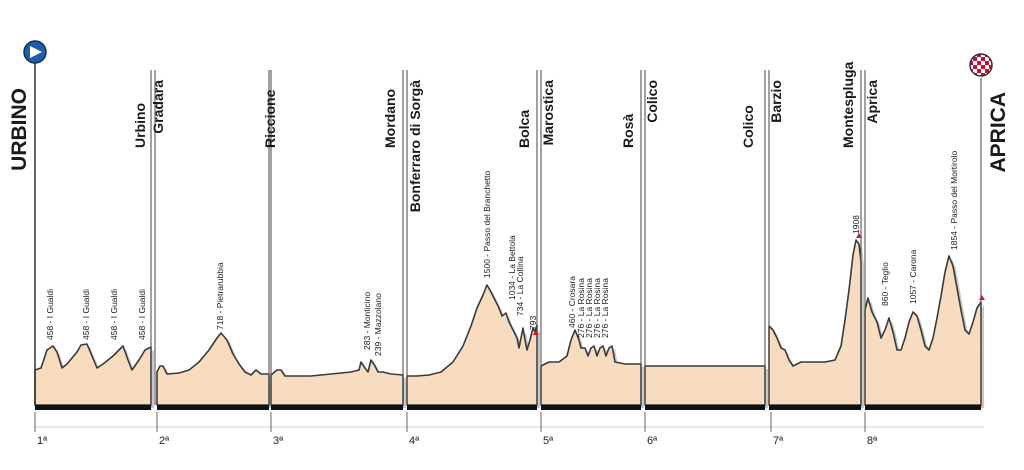  Describe the element at coordinates (140, 125) in the screenshot. I see `stage-finish-town-label: Urbino` at that location.